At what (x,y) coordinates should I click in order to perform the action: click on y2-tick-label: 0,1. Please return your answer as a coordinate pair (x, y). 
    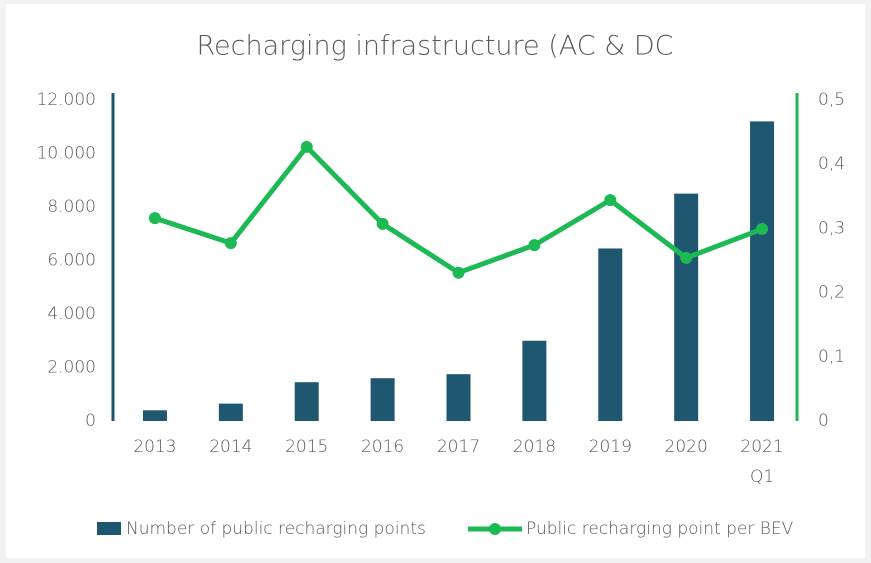
    Looking at the image, I should click on (831, 357).